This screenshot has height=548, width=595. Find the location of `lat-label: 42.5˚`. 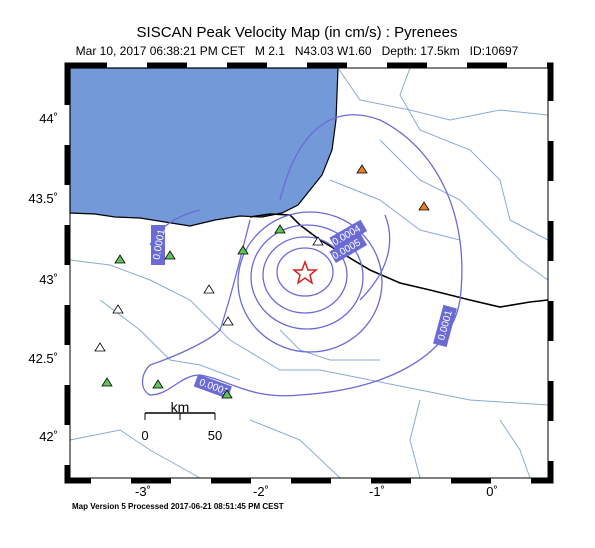

lat-label: 42.5˚ is located at coordinates (43, 358).